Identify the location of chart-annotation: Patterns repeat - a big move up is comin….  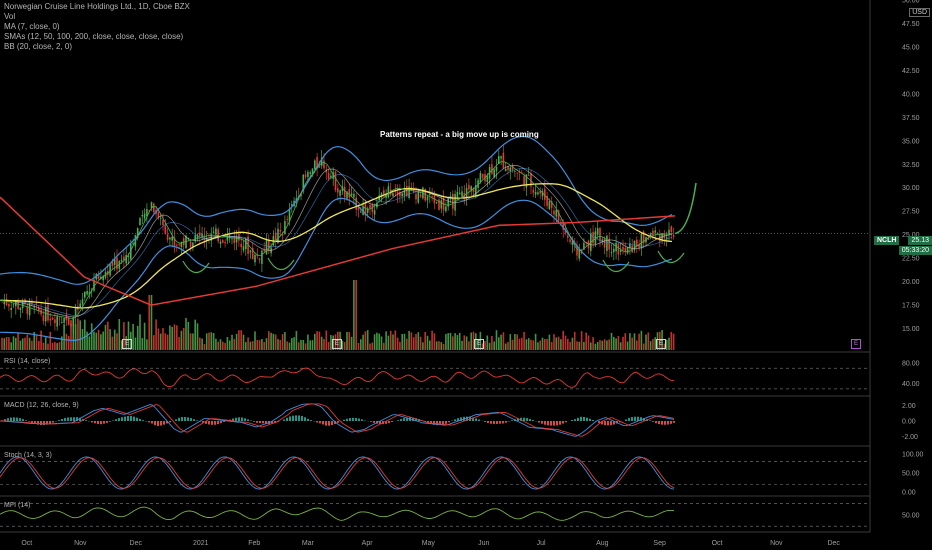
(459, 134).